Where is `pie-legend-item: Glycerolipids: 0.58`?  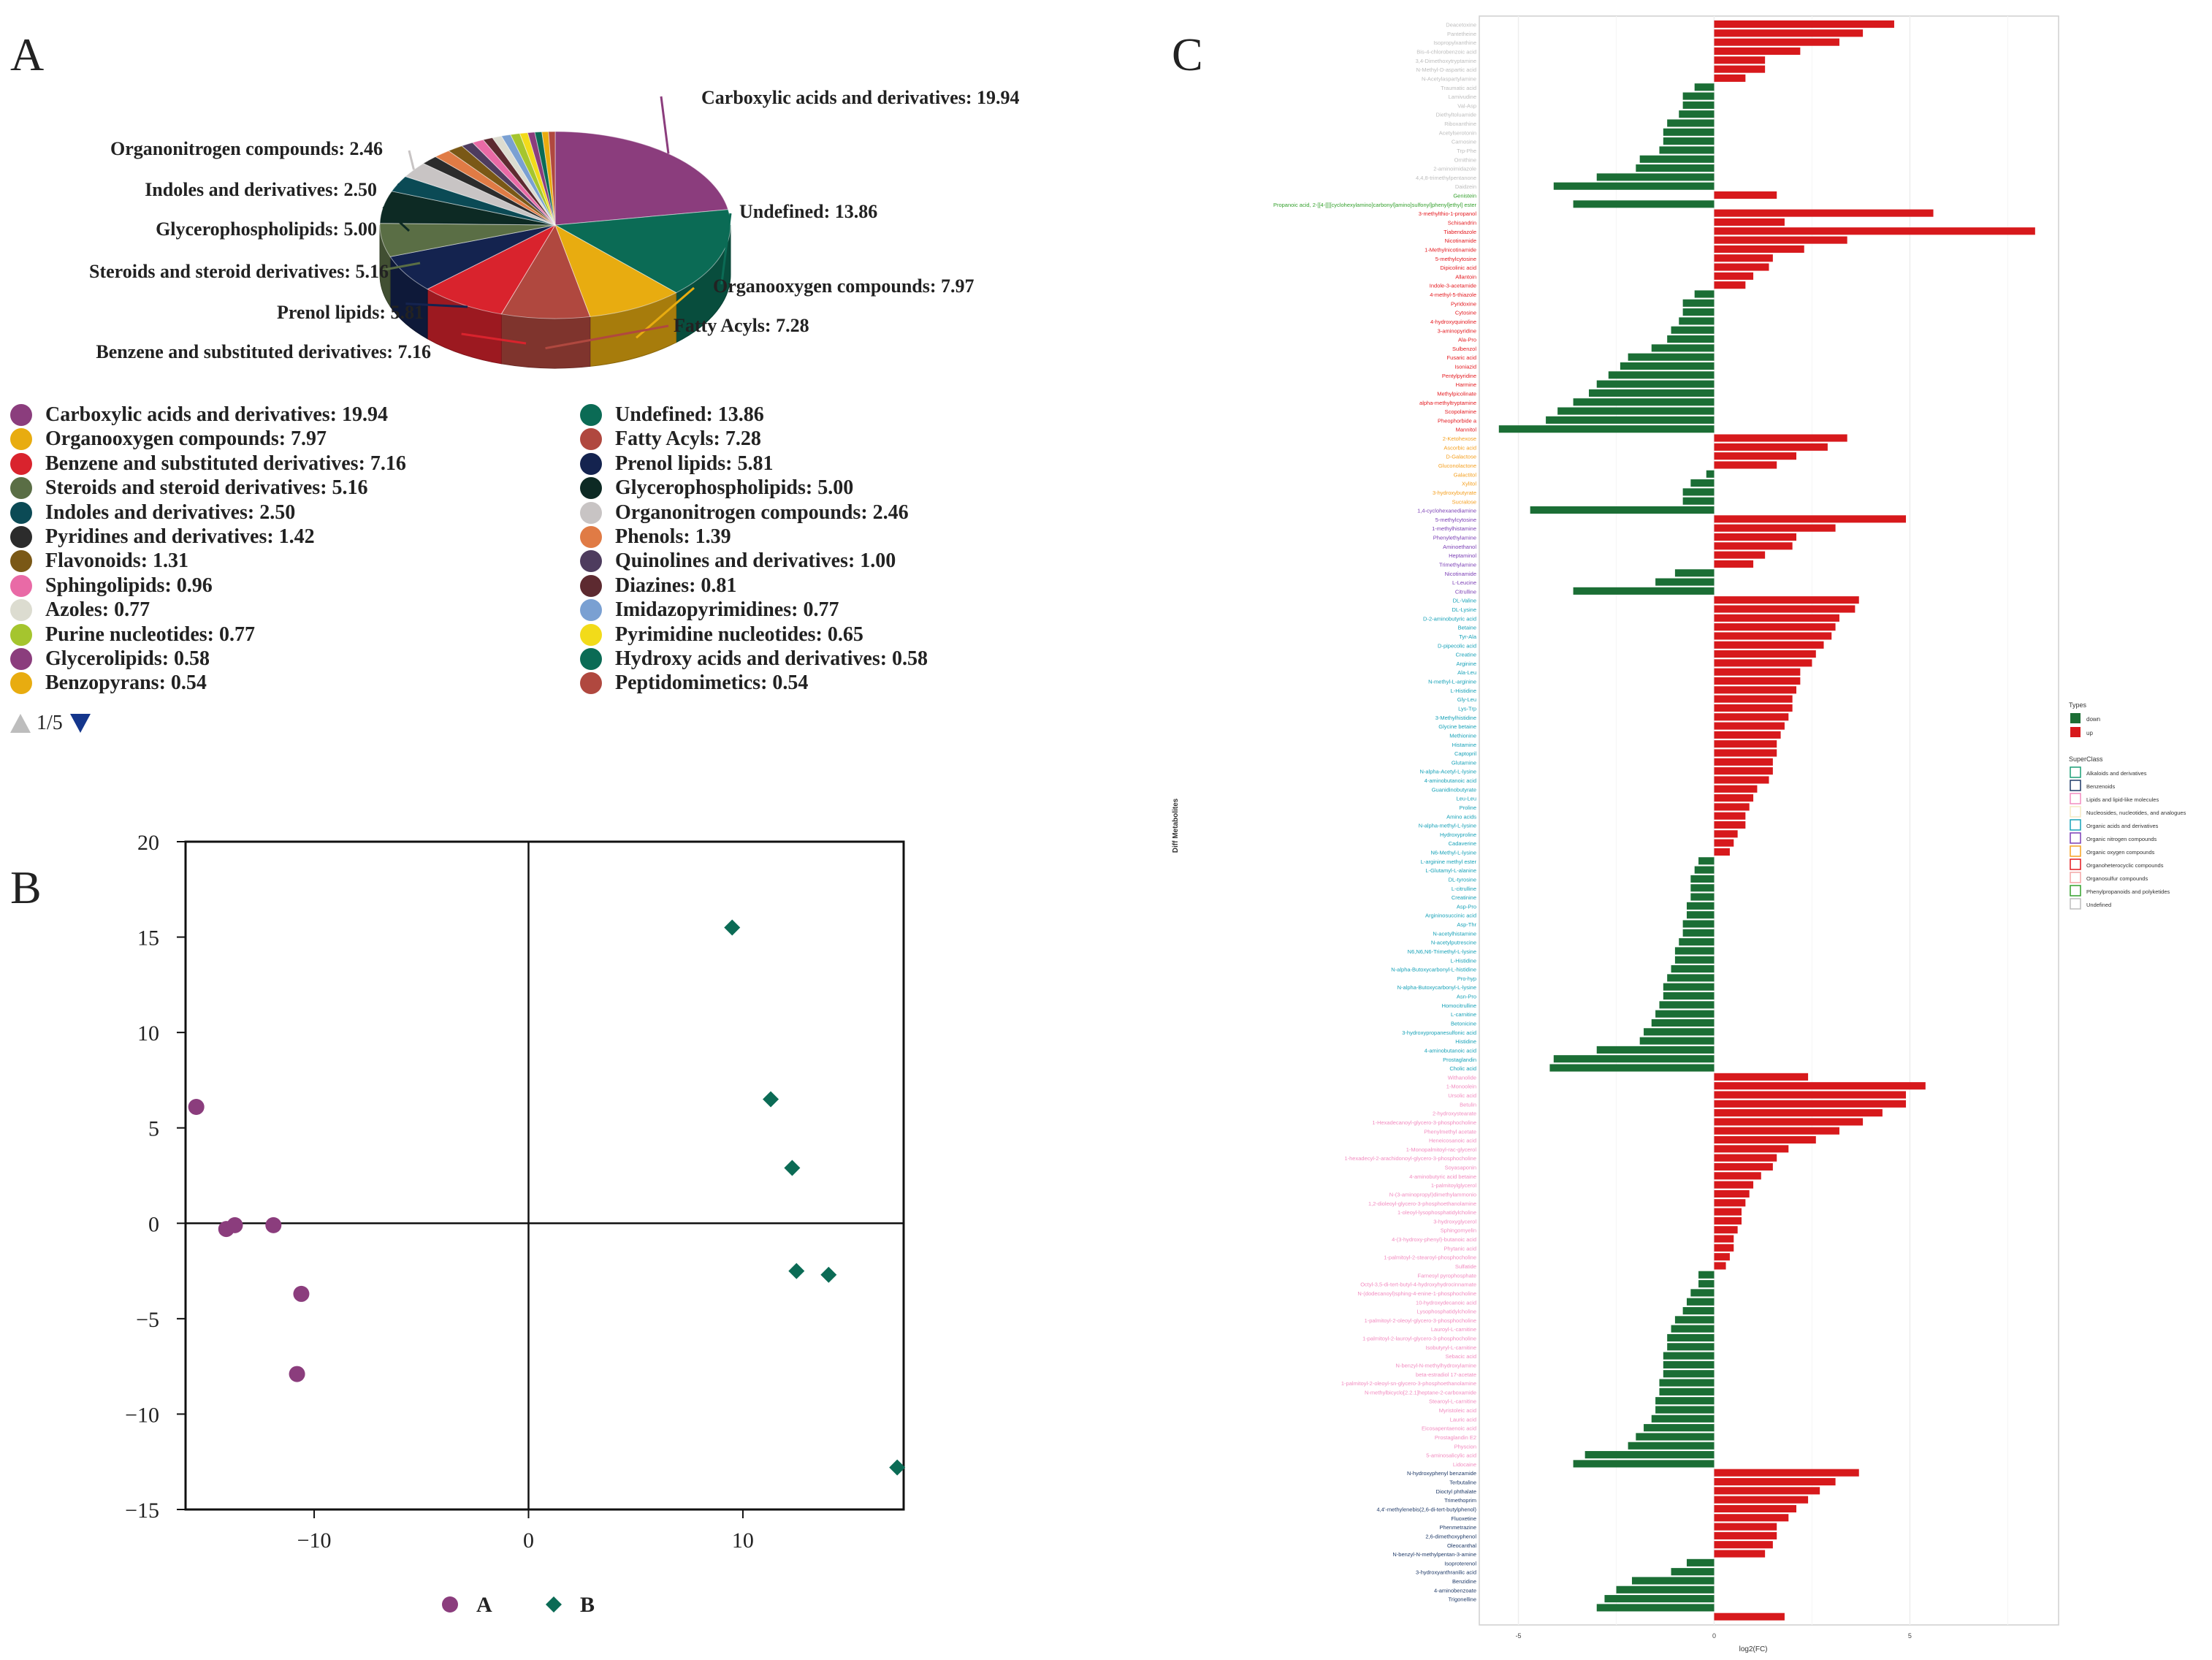
pie-legend-item: Glycerolipids: 0.58 is located at coordinates (110, 659).